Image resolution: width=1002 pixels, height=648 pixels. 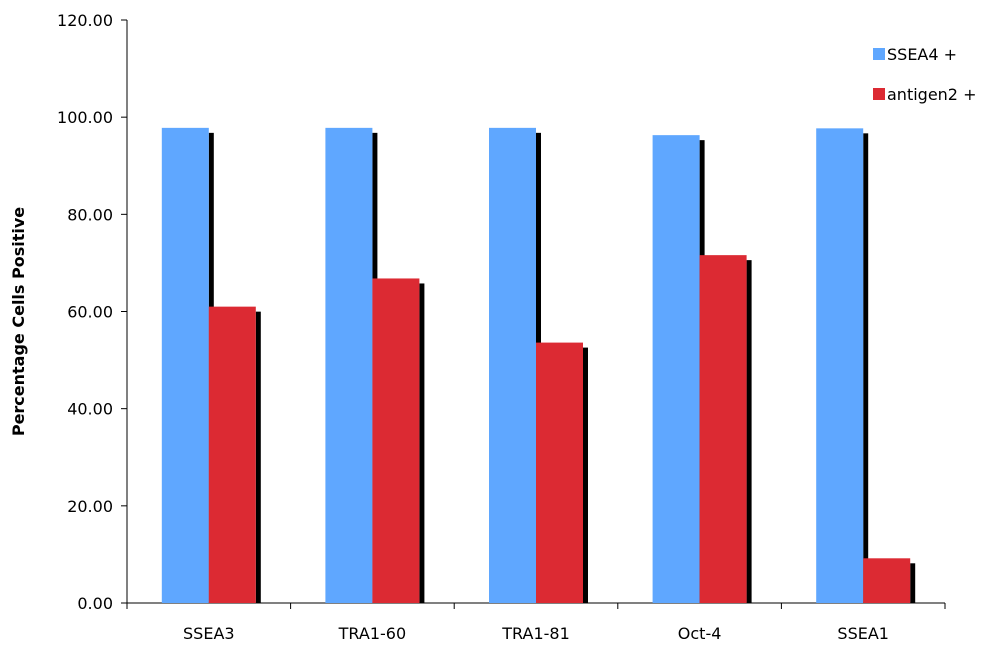 I want to click on x-category-label: Oct-4, so click(x=700, y=633).